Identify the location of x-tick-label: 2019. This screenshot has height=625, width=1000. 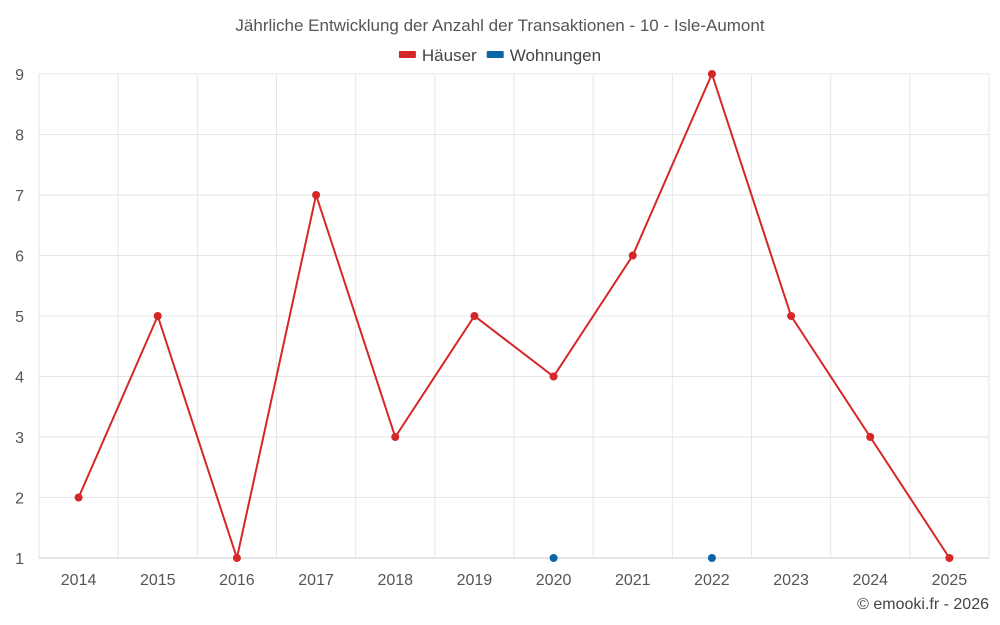
(475, 580).